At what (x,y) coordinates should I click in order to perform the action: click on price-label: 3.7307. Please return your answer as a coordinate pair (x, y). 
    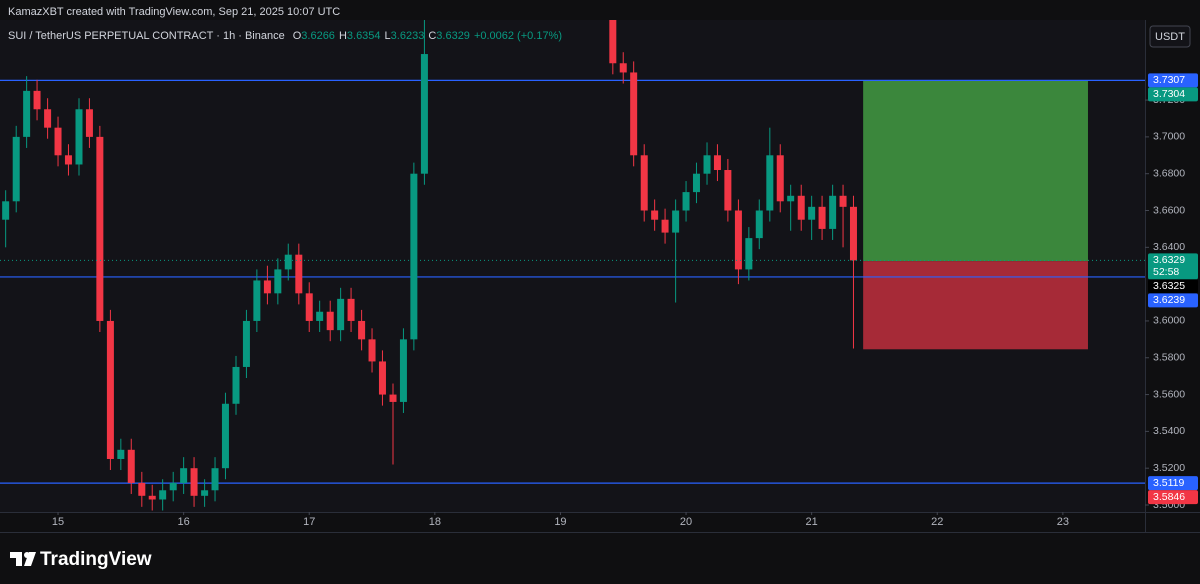
    Looking at the image, I should click on (1169, 80).